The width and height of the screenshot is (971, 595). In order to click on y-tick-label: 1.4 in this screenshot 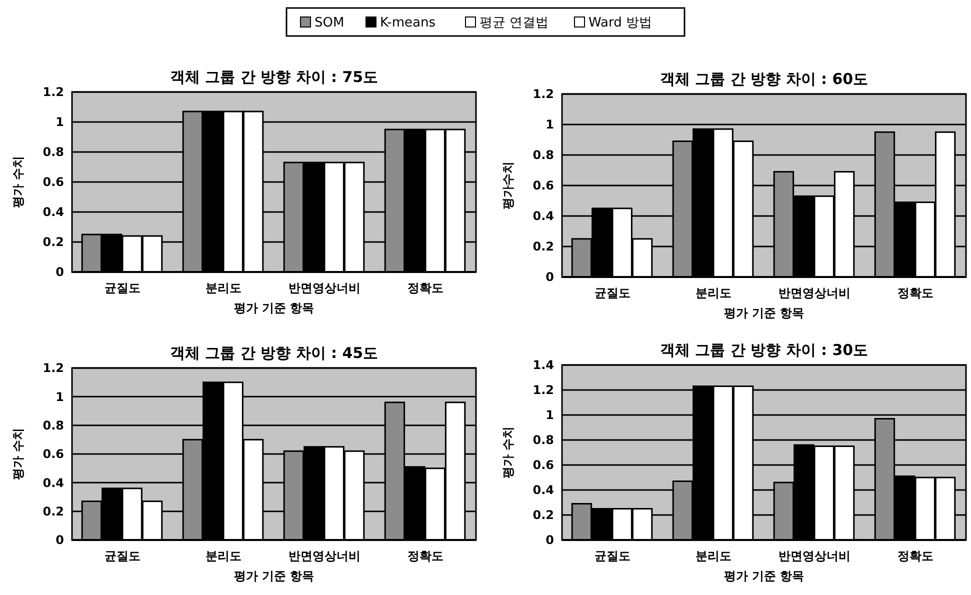, I will do `click(543, 365)`.